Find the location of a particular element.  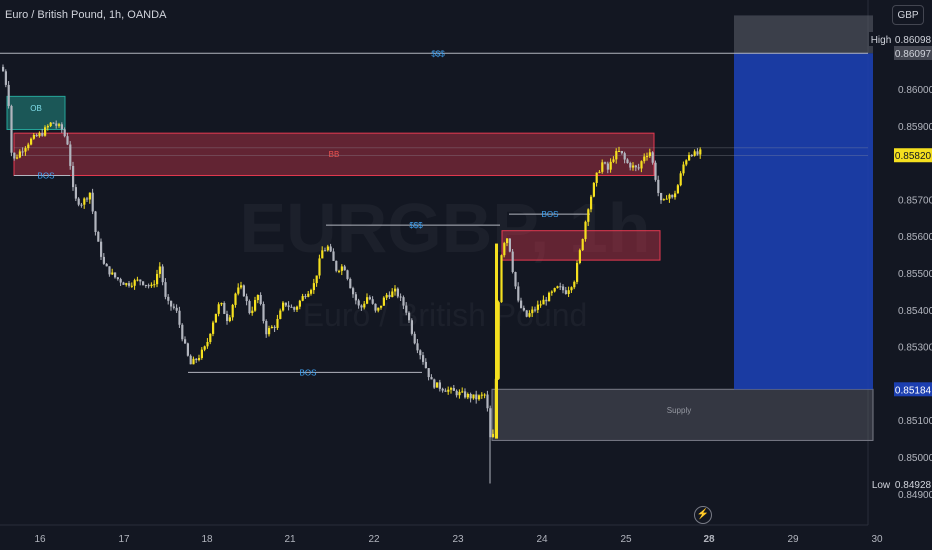

stop-zone is located at coordinates (803, 34).